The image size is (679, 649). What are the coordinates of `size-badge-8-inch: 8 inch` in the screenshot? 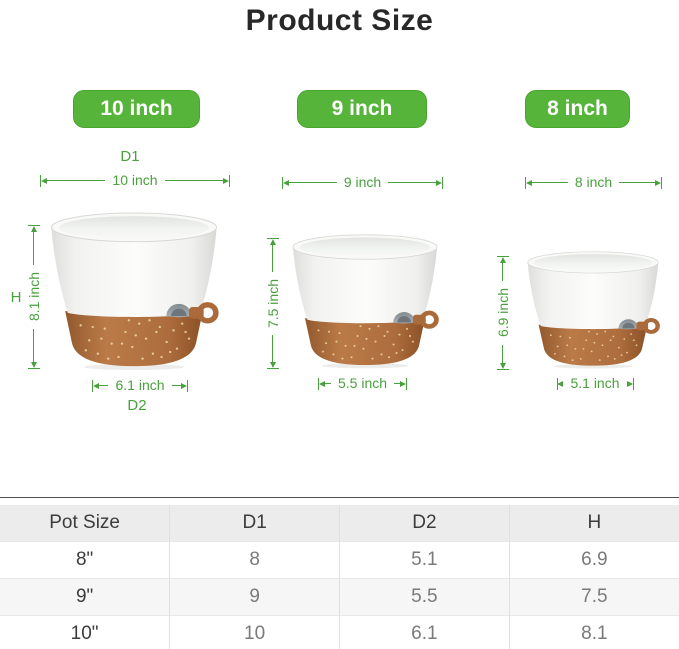 It's located at (577, 109).